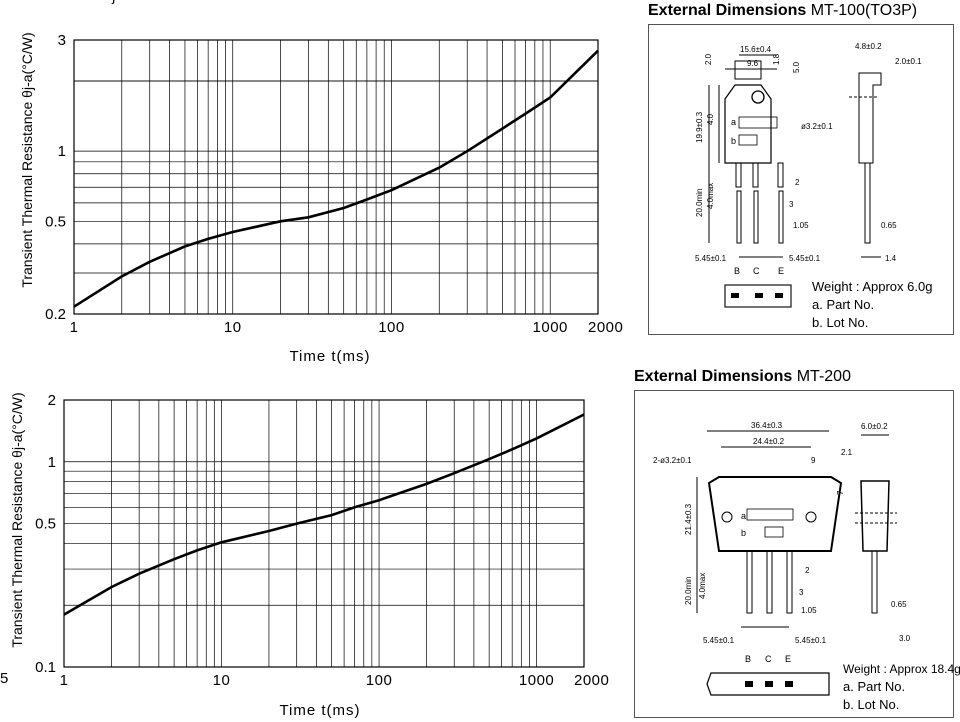  I want to click on chart-2-x-ticks: 1 10 100 1000 2000, so click(334, 680).